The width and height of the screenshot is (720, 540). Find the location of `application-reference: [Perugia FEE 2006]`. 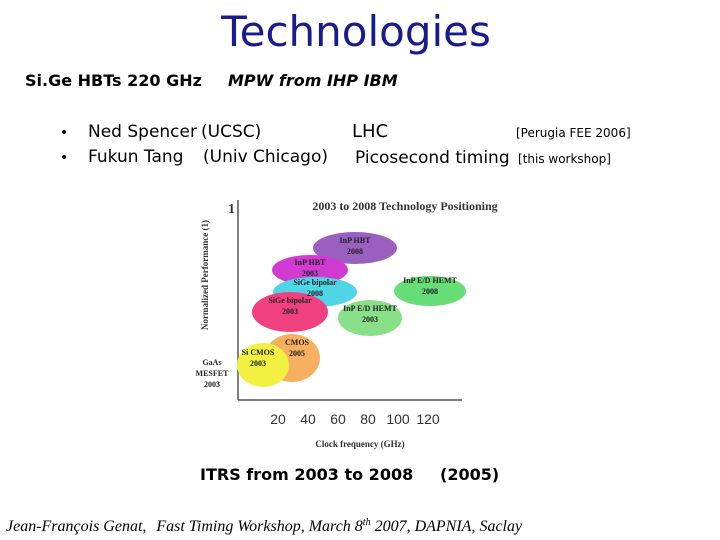

application-reference: [Perugia FEE 2006] is located at coordinates (573, 133).